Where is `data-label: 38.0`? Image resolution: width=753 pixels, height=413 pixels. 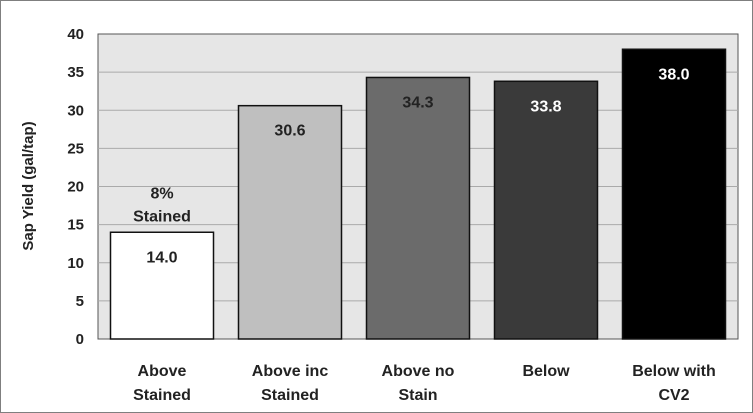 data-label: 38.0 is located at coordinates (673, 74).